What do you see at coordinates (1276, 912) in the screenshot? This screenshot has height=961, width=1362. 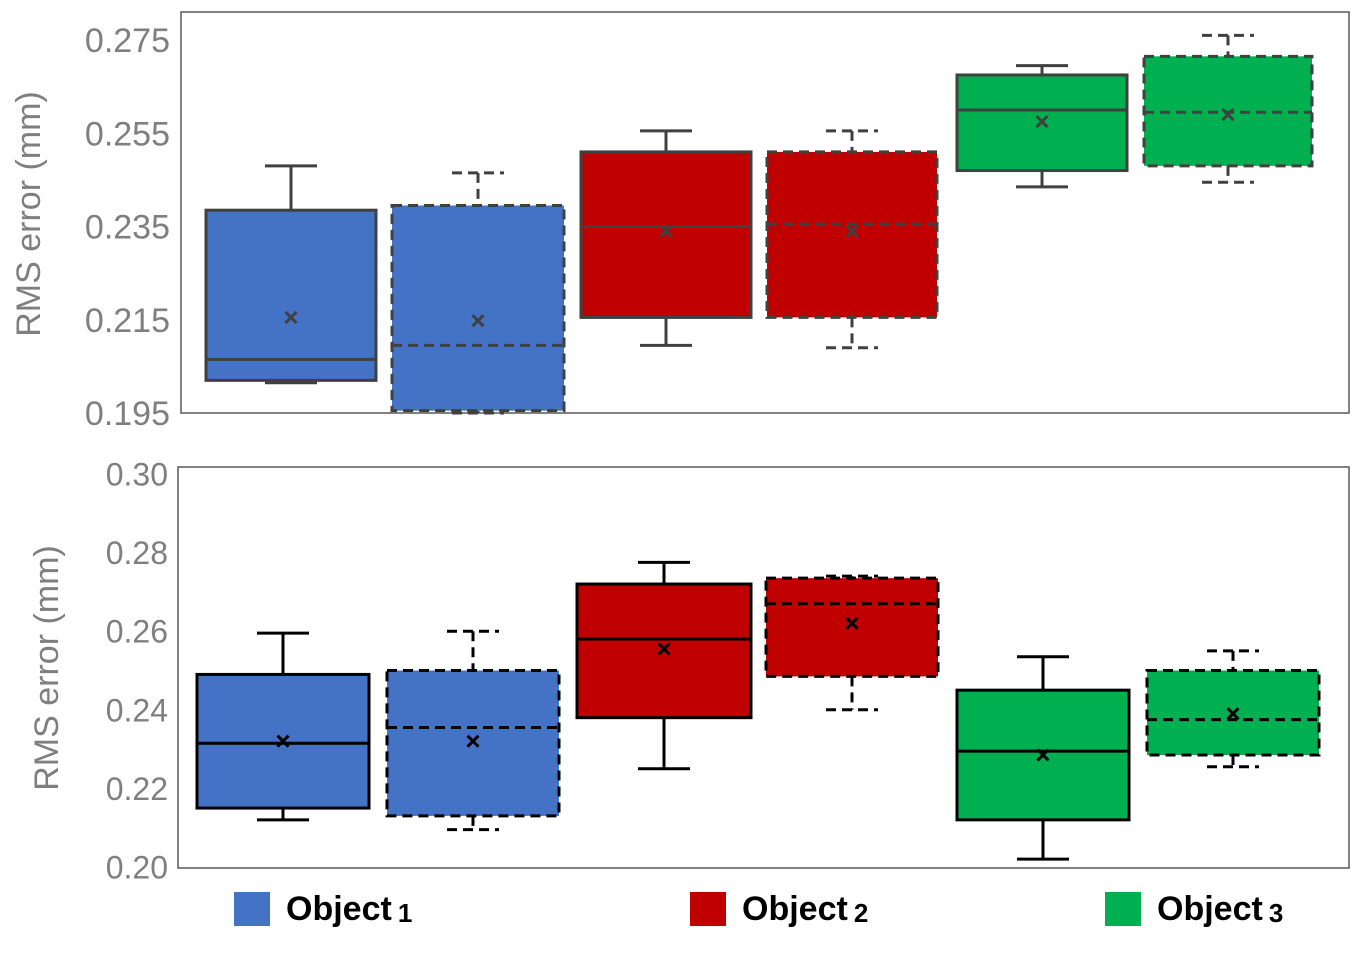 I see `legend-sub-object-3: 3` at bounding box center [1276, 912].